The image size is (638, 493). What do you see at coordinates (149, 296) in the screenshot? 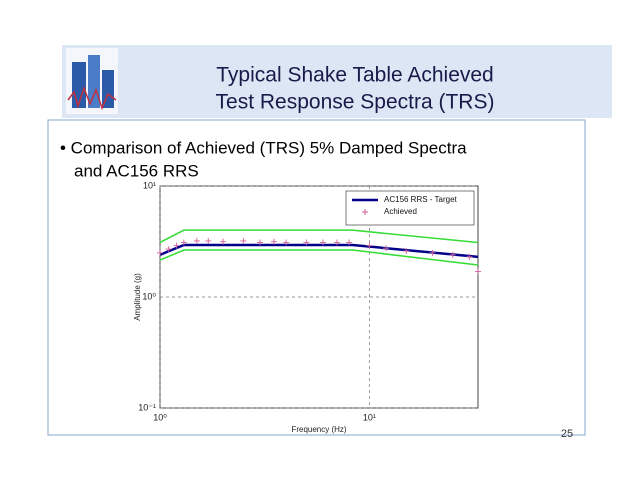
I see `y-tick-label: 10⁰` at bounding box center [149, 296].